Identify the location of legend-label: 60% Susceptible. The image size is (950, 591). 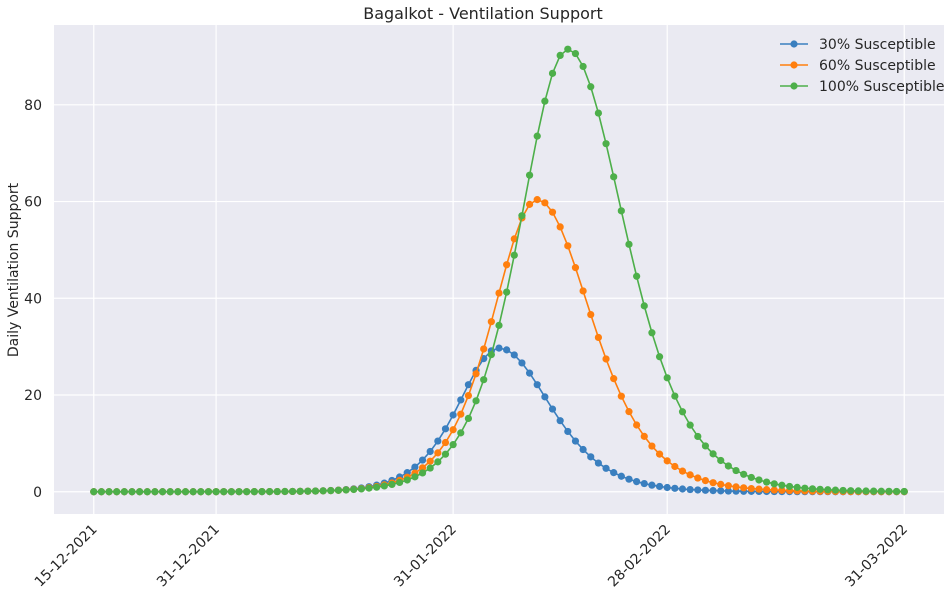
(877, 66).